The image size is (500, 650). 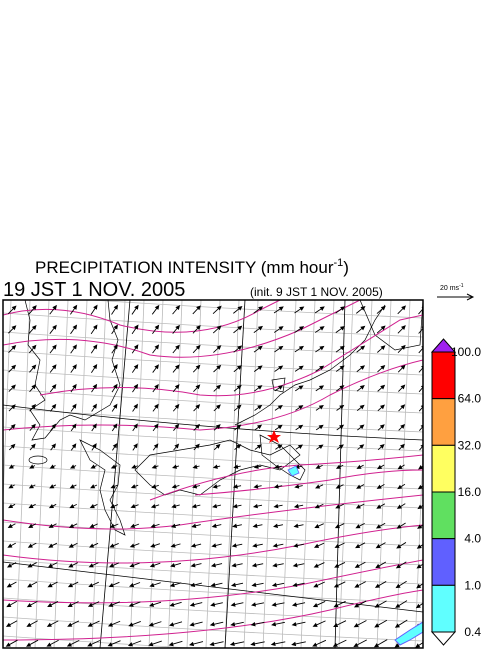 What do you see at coordinates (338, 263) in the screenshot?
I see `title-exponent: -1` at bounding box center [338, 263].